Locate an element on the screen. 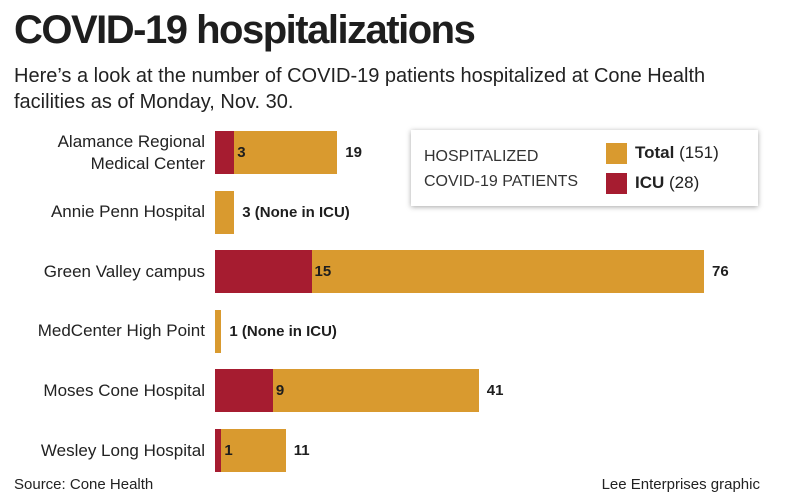 This screenshot has width=790, height=500. category-label: MedCenter High Point is located at coordinates (121, 331).